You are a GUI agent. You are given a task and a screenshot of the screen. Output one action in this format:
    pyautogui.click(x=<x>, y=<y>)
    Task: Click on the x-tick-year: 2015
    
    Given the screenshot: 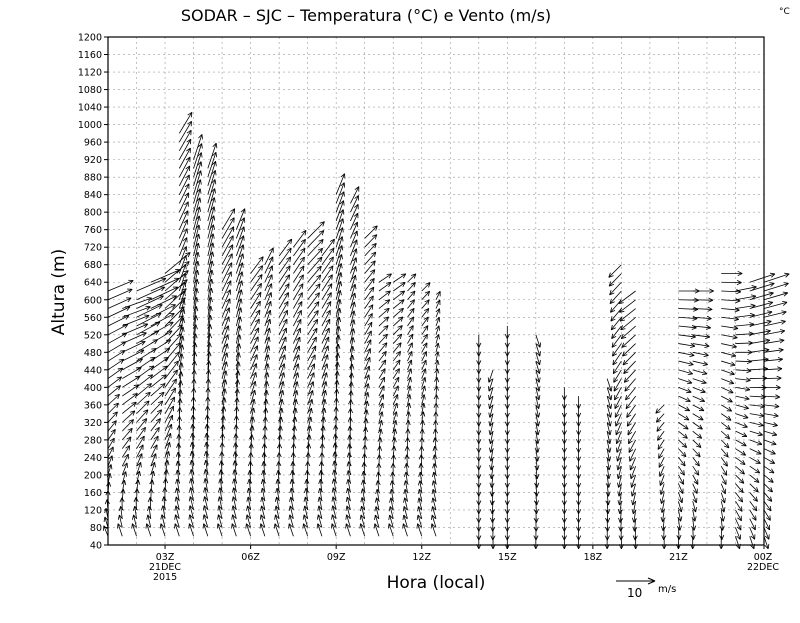 What is the action you would take?
    pyautogui.click(x=165, y=577)
    